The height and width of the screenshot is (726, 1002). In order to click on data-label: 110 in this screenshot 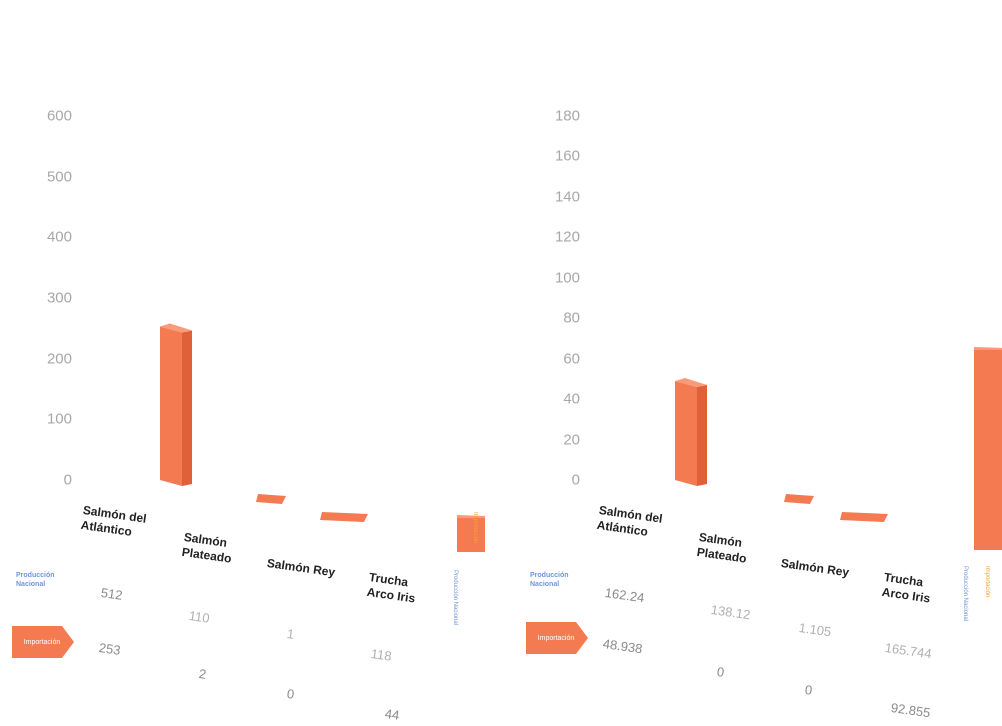, I will do `click(199, 617)`.